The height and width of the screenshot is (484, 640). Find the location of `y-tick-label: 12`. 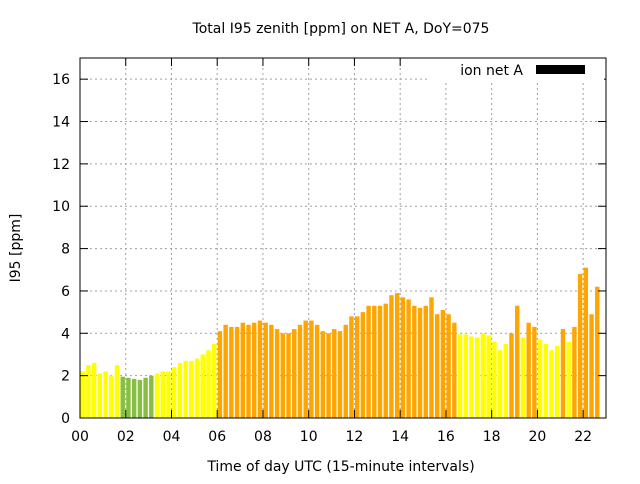

y-tick-label: 12 is located at coordinates (61, 165).